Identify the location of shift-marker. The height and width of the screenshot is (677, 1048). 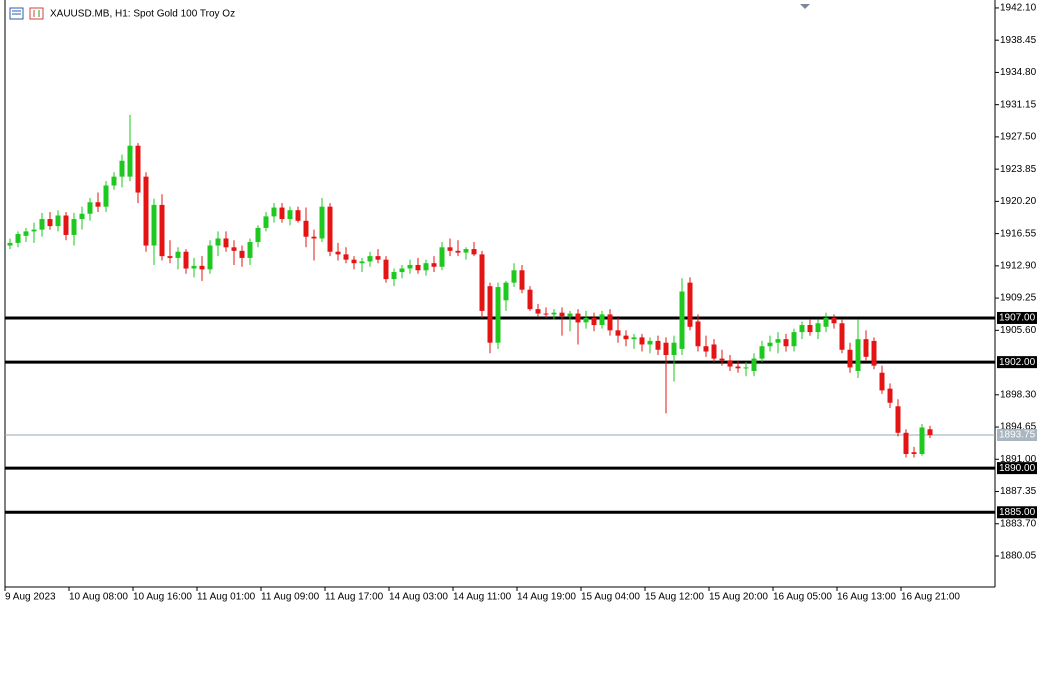
(805, 6).